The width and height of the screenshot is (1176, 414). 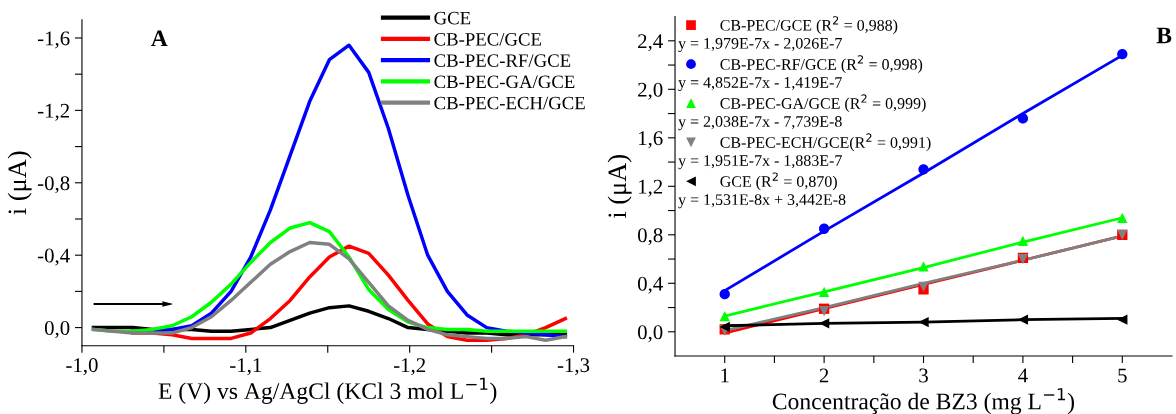 I want to click on y-tick-label: 2,4, so click(x=650, y=43).